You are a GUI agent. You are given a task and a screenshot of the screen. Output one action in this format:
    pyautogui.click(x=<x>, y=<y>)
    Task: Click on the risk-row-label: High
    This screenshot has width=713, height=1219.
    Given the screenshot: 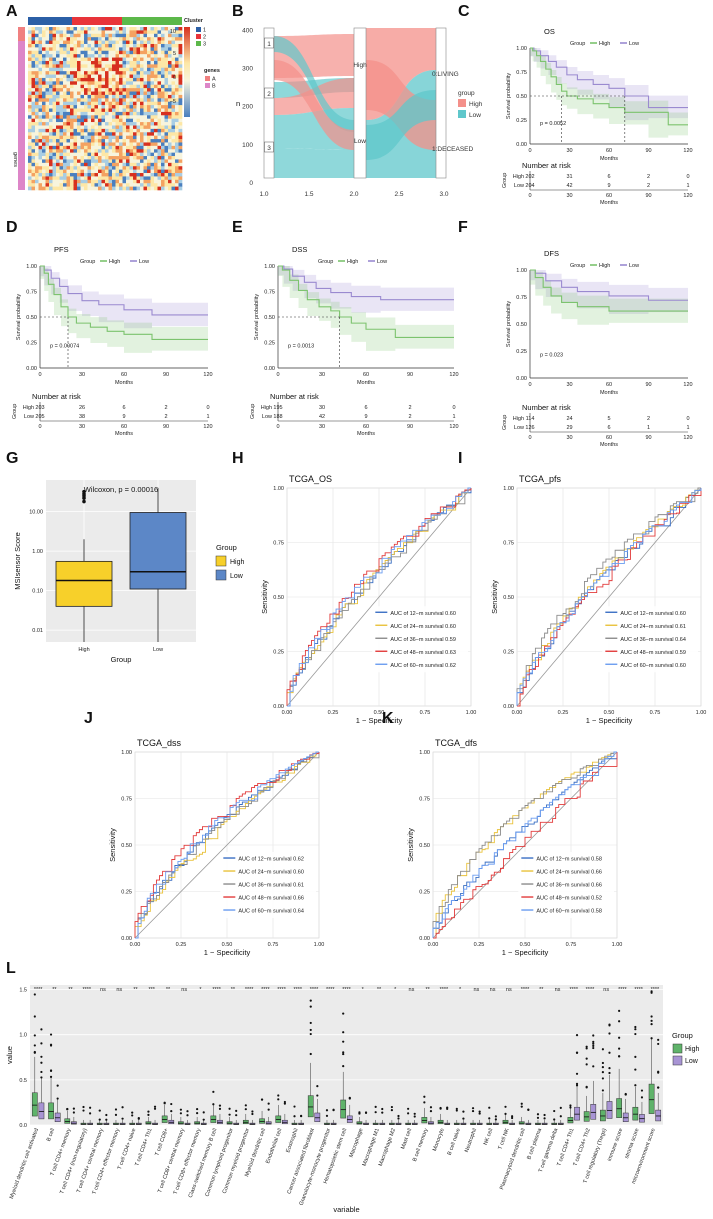 What is the action you would take?
    pyautogui.click(x=28, y=408)
    